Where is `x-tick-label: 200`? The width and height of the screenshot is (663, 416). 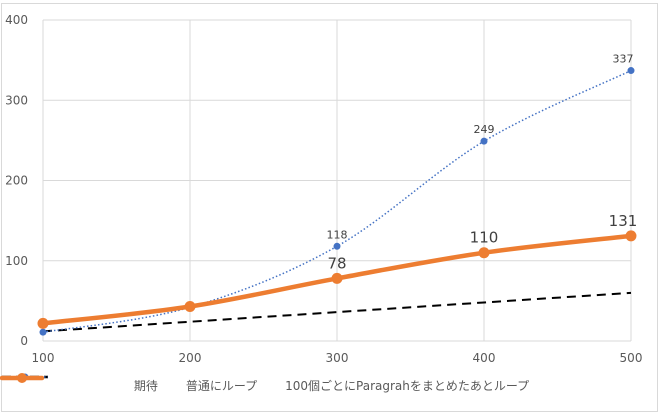 x-tick-label: 200 is located at coordinates (190, 358).